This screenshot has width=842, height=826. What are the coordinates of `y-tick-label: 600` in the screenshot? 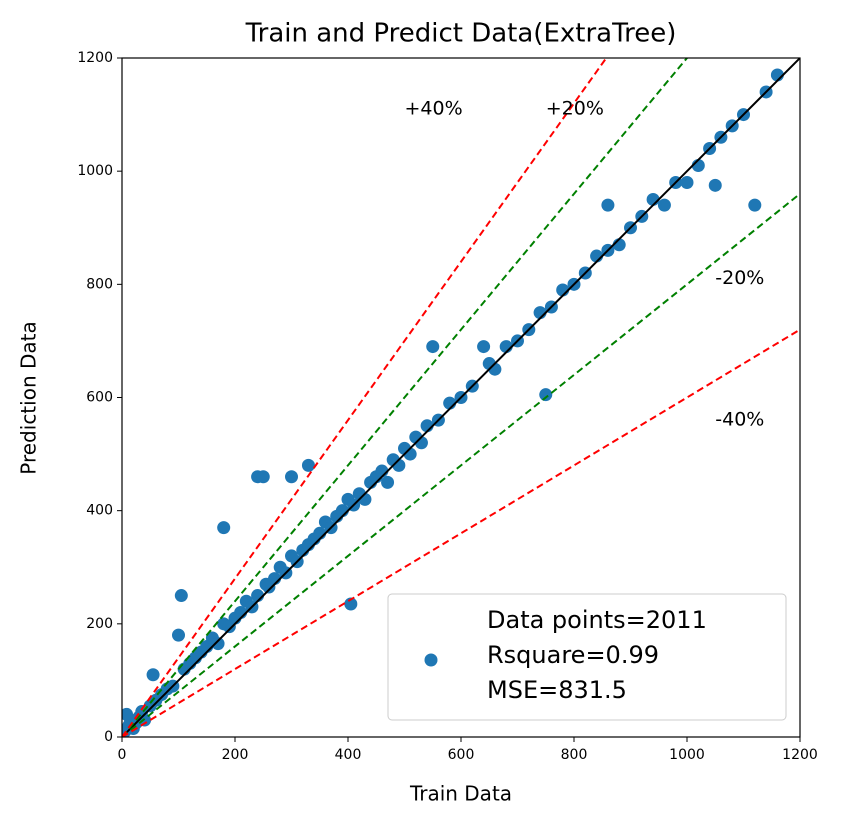 It's located at (99, 398).